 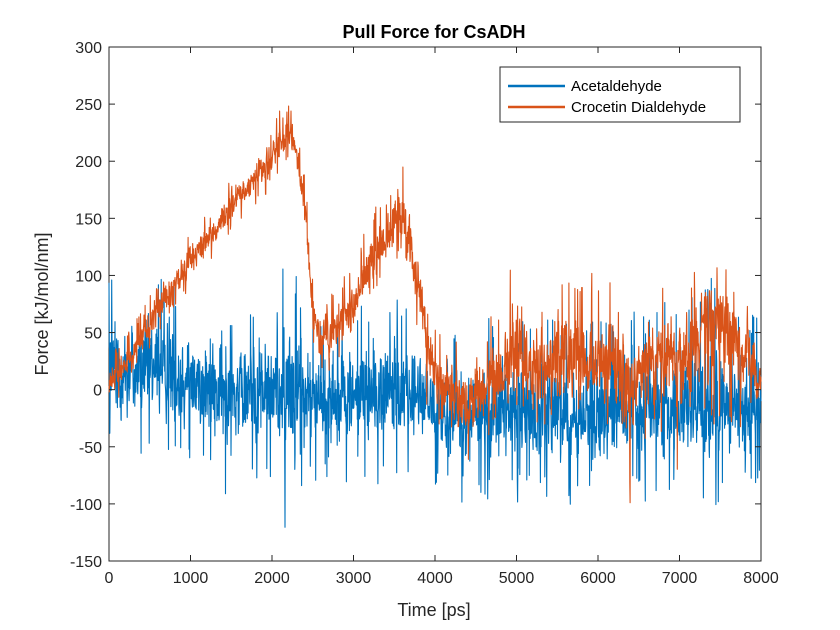 What do you see at coordinates (88, 162) in the screenshot?
I see `y-tick-label: 200` at bounding box center [88, 162].